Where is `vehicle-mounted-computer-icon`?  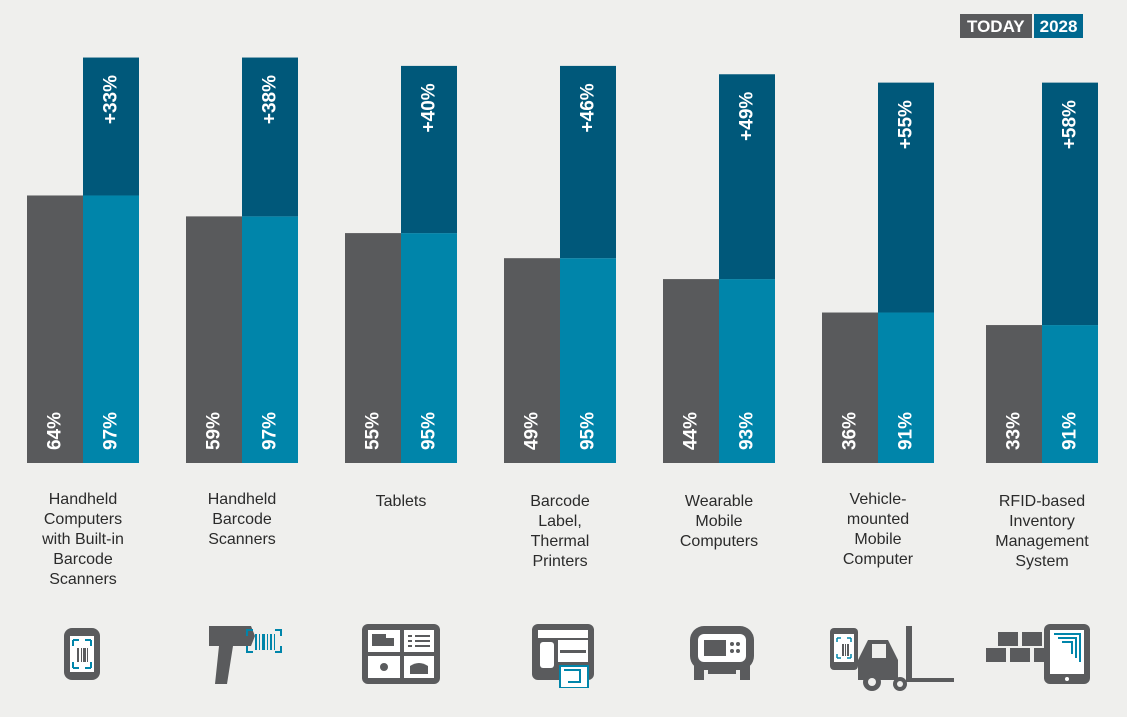 vehicle-mounted-computer-icon is located at coordinates (893, 662).